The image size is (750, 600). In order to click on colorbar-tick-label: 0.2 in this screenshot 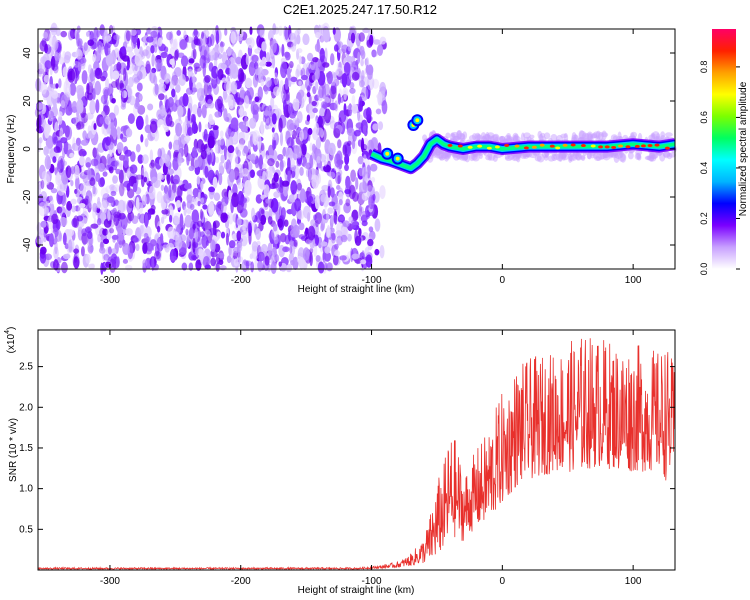, I will do `click(704, 218)`.